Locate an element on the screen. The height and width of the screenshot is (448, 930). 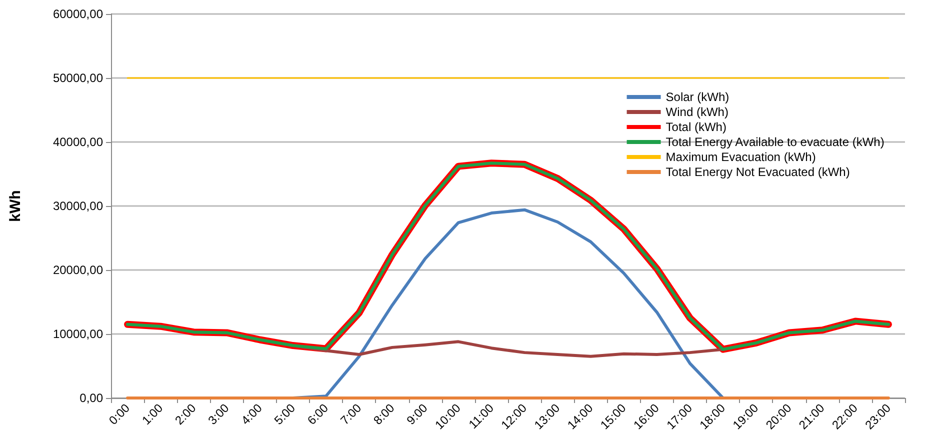
legend-label: Total Energy Not Evacuated (kWh) is located at coordinates (758, 172).